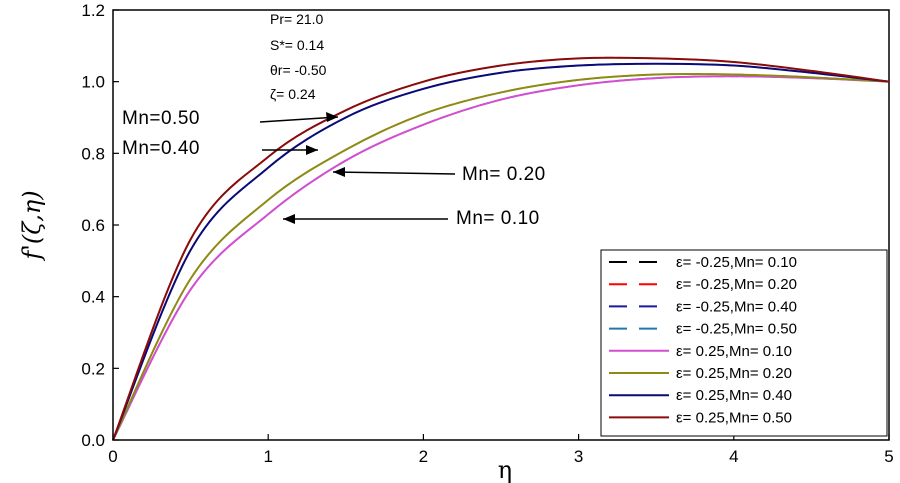 This screenshot has height=483, width=900. I want to click on legend-label-7: ε= 0.25,Mn= 0.50, so click(734, 417).